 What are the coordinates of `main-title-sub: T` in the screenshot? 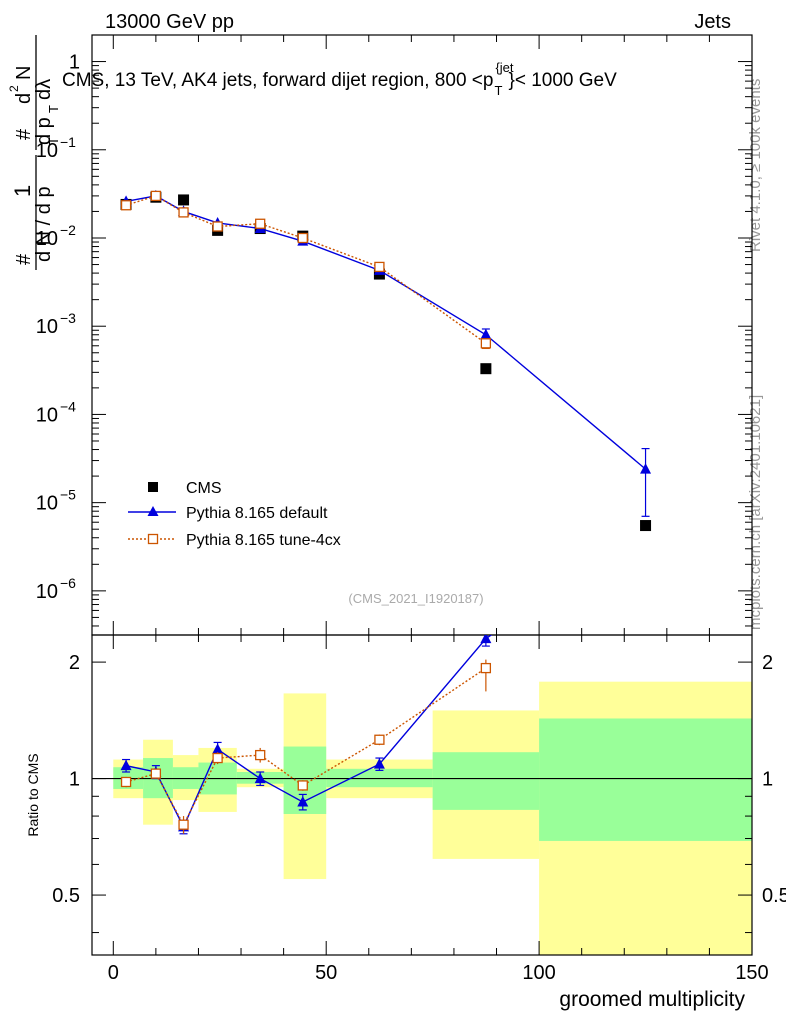 It's located at (499, 90).